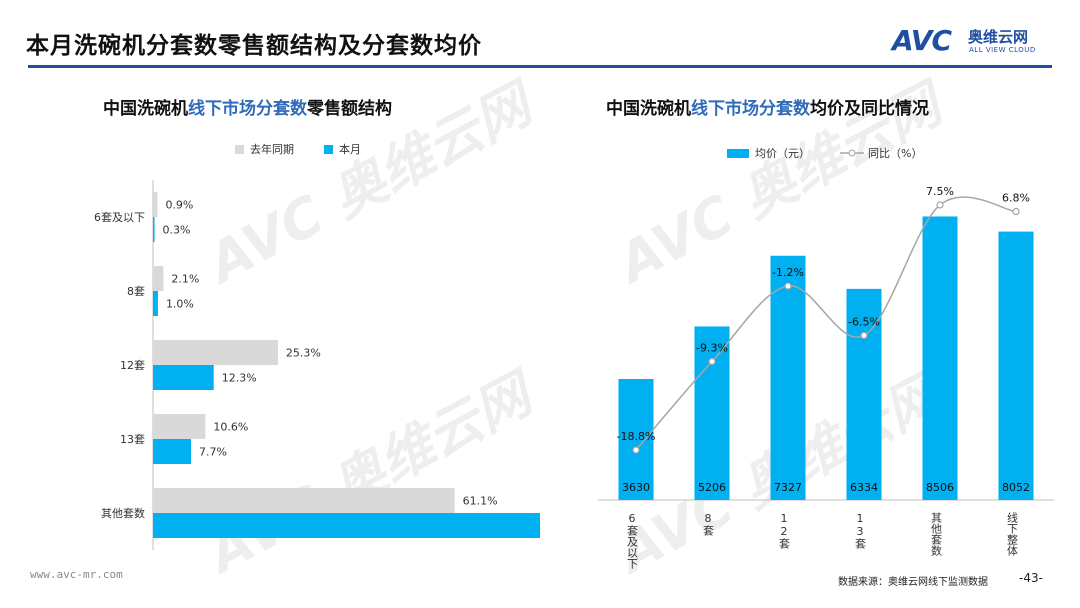 Image resolution: width=1080 pixels, height=608 pixels. Describe the element at coordinates (350, 149) in the screenshot. I see `legend-label: 本月` at that location.